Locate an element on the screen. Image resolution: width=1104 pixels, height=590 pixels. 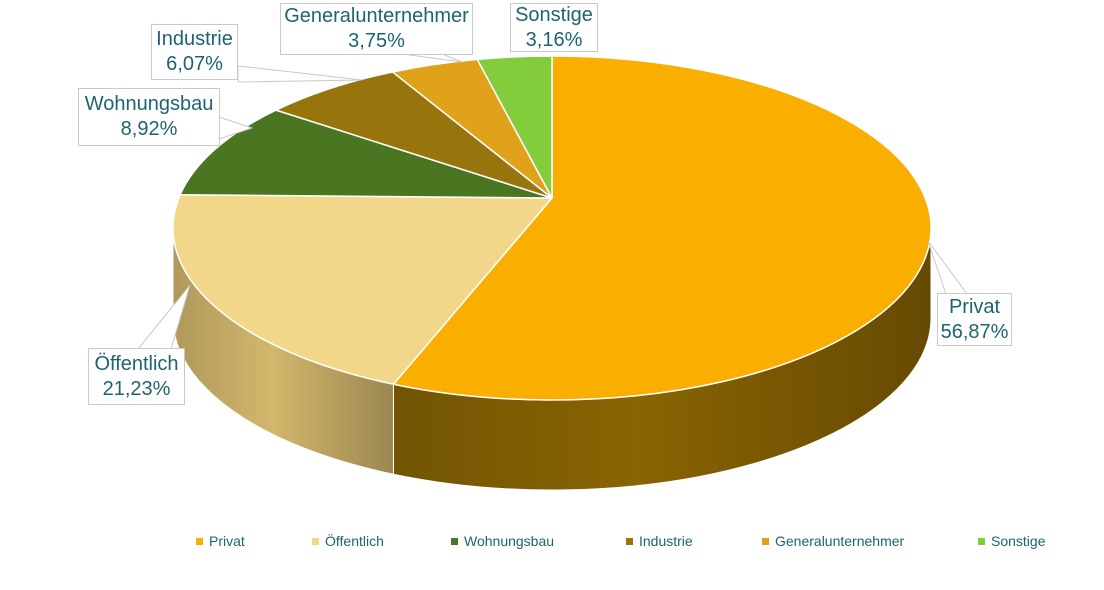
callout-oeffentlich-value: 21,23% is located at coordinates (136, 388).